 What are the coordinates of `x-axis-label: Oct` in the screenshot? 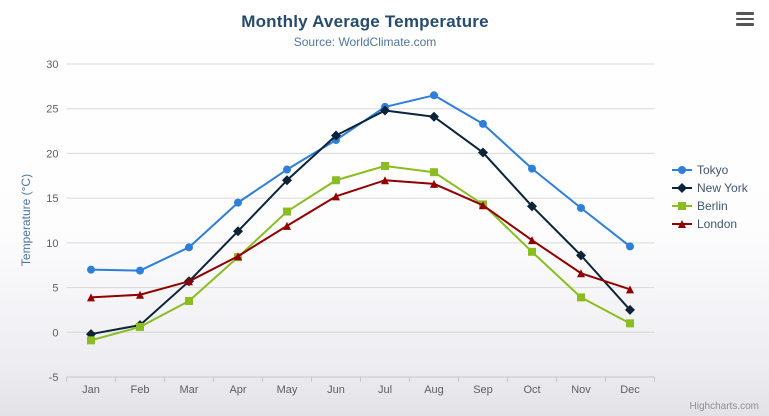 It's located at (531, 390).